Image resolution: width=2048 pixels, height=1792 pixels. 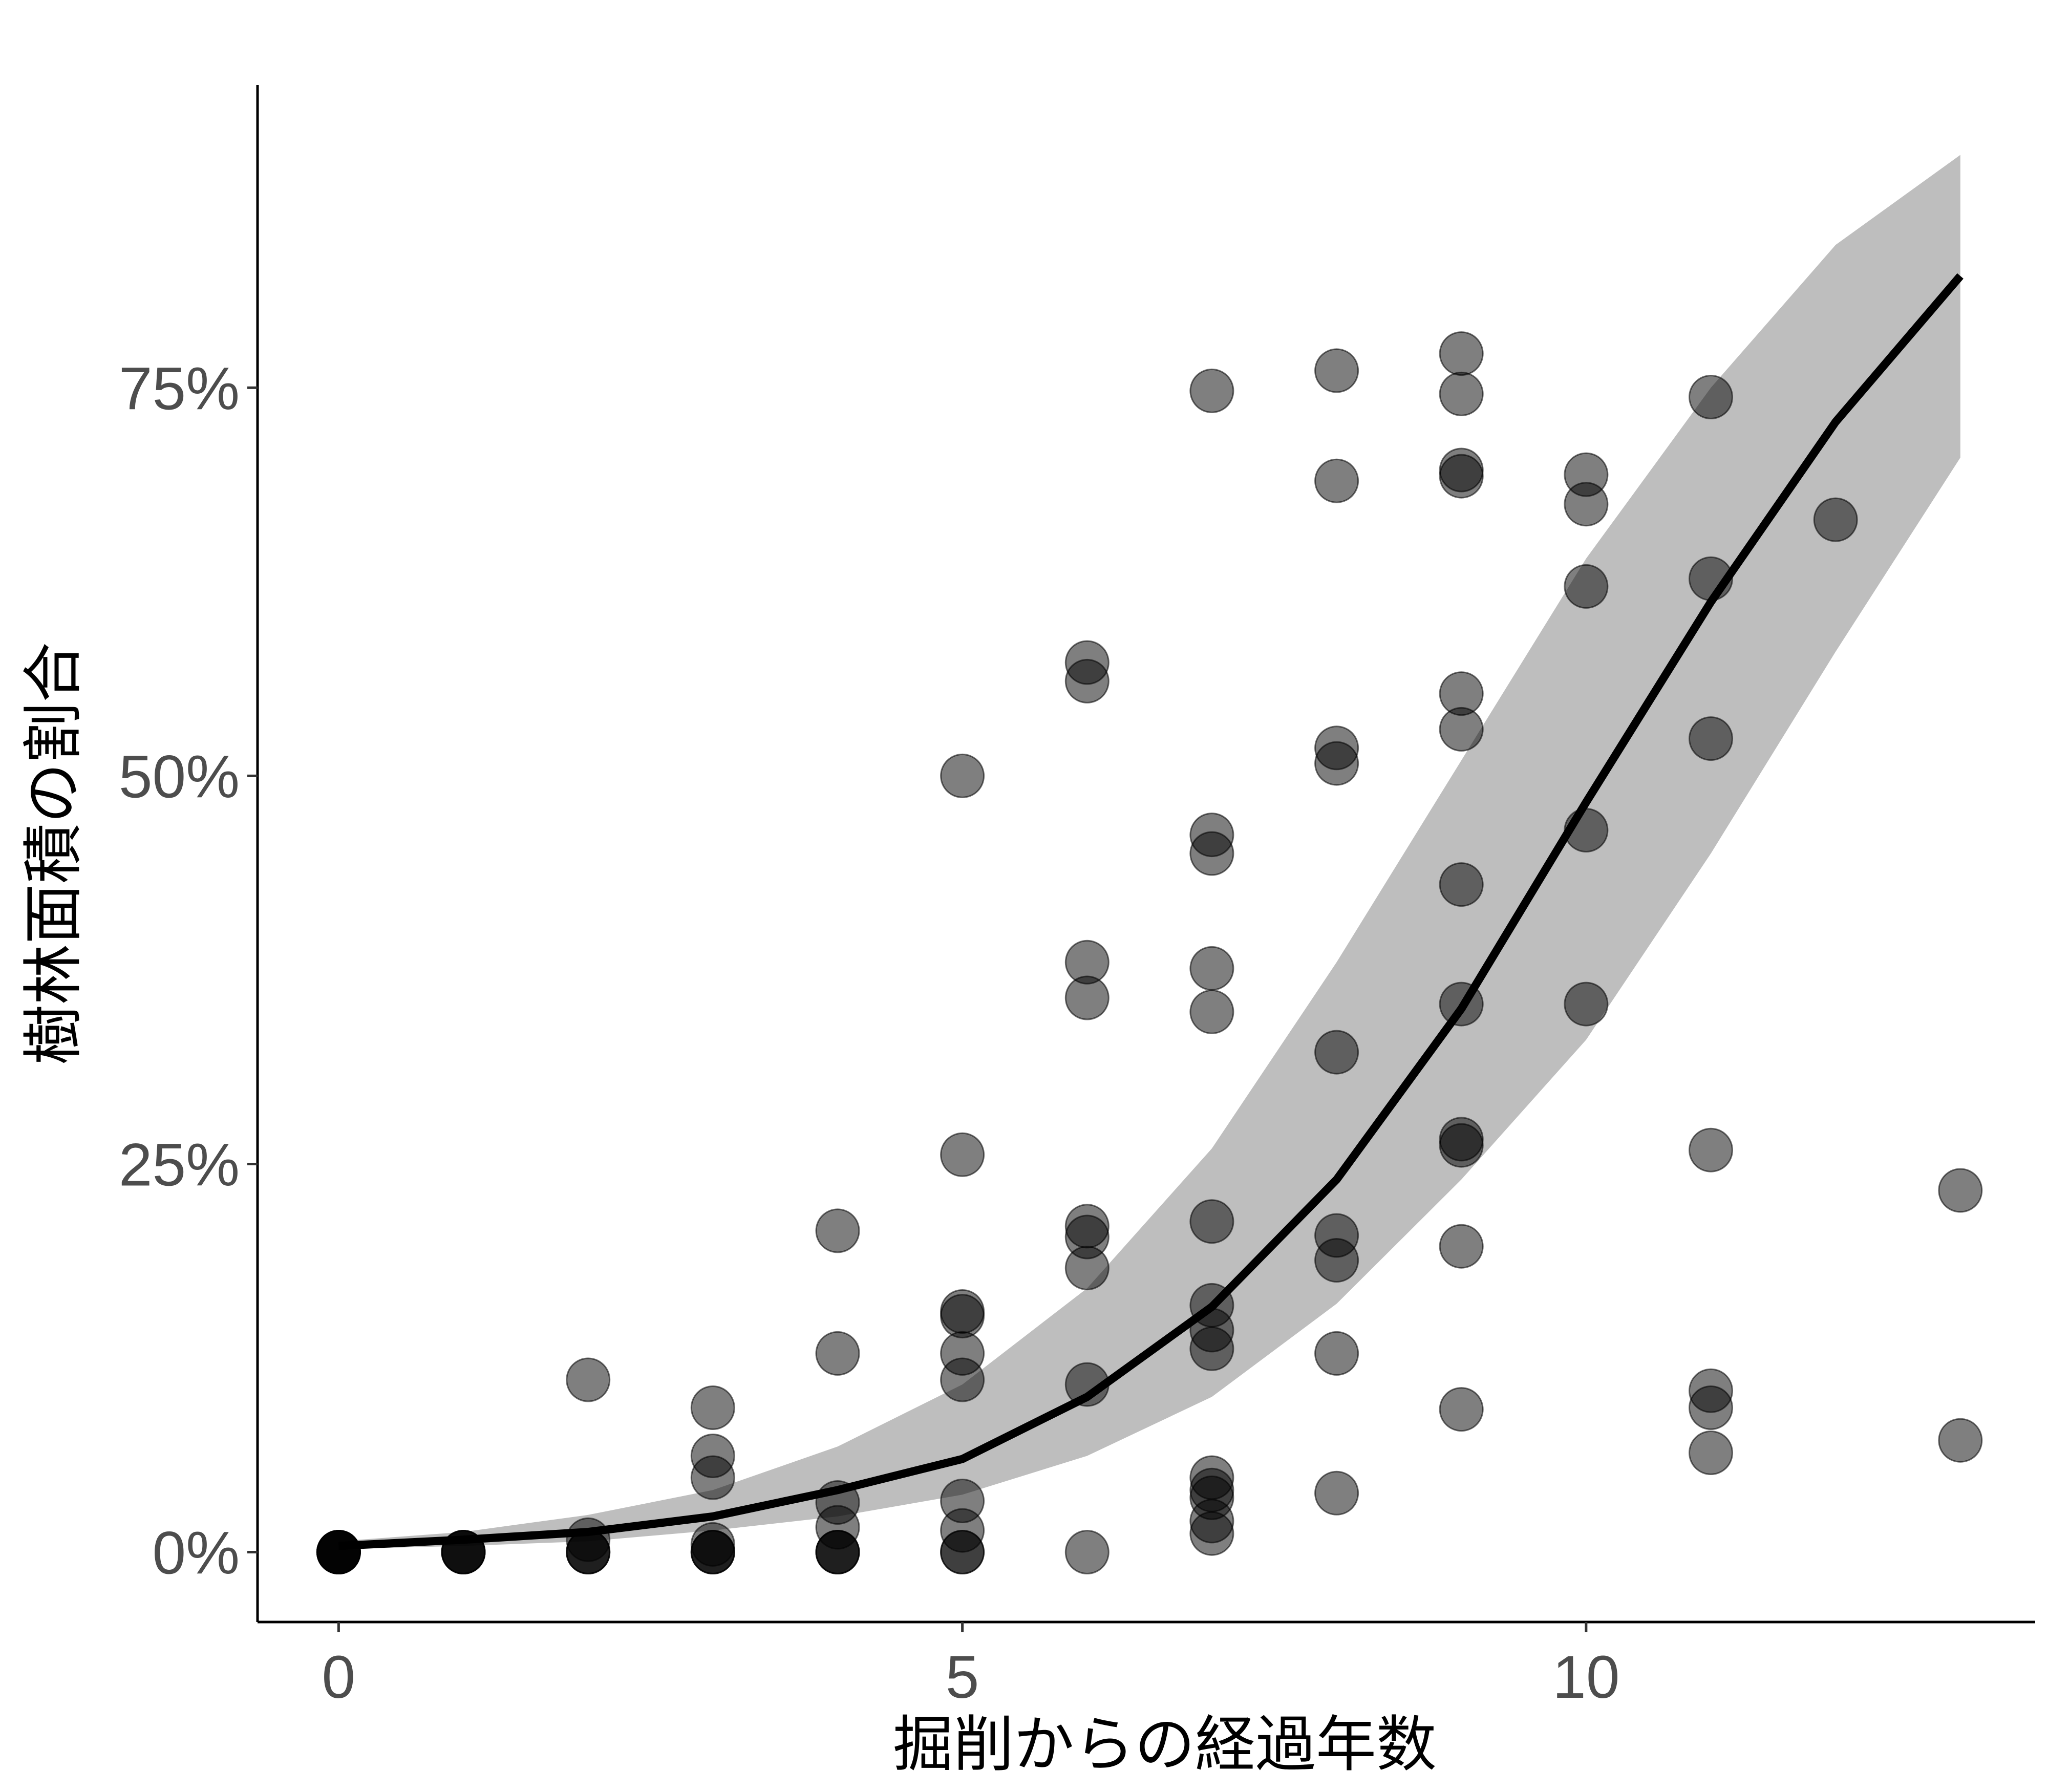 I want to click on x-tick-label: 0, so click(x=339, y=1677).